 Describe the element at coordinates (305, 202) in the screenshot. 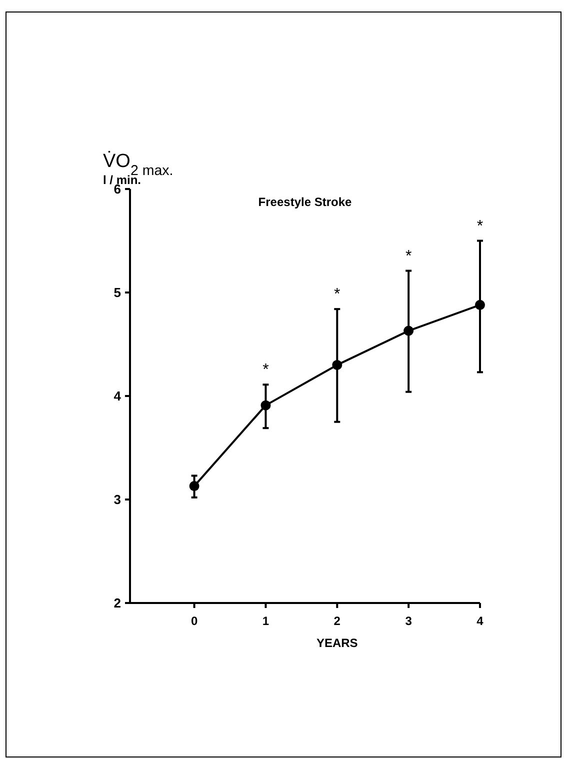

I see `text: Freestyle Stroke` at that location.